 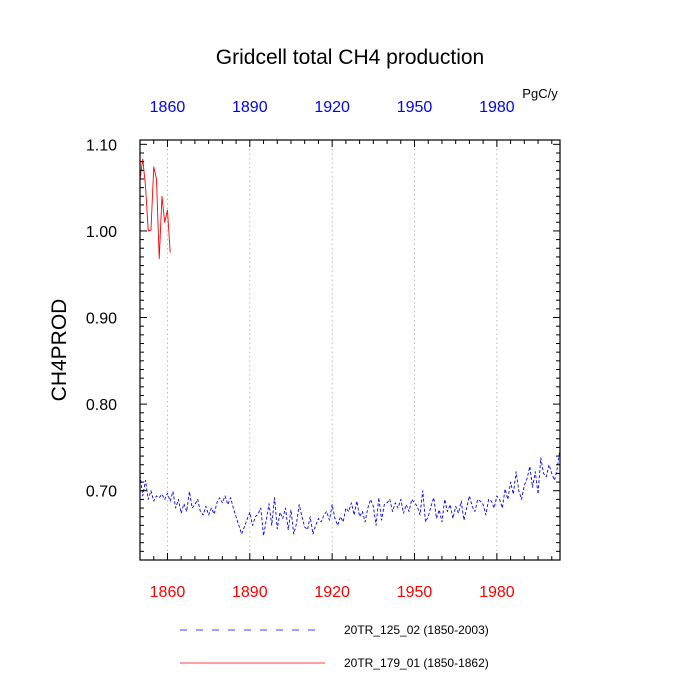 What do you see at coordinates (415, 107) in the screenshot?
I see `x-tick-label-top-1950: 1950` at bounding box center [415, 107].